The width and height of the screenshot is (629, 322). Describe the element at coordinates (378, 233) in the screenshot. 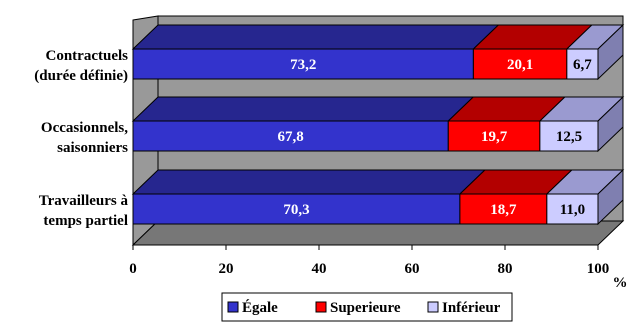

I see `floor` at that location.